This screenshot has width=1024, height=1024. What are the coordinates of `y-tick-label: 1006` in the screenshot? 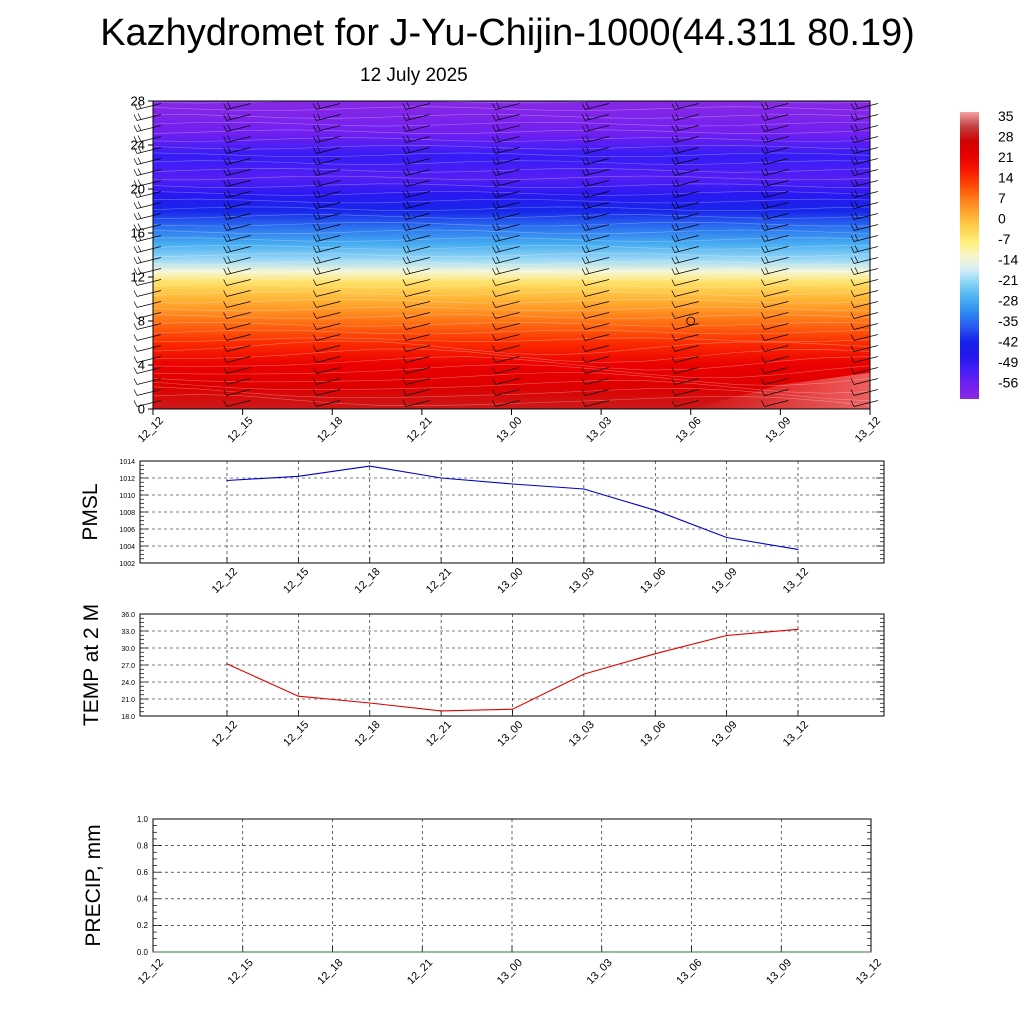 It's located at (127, 530).